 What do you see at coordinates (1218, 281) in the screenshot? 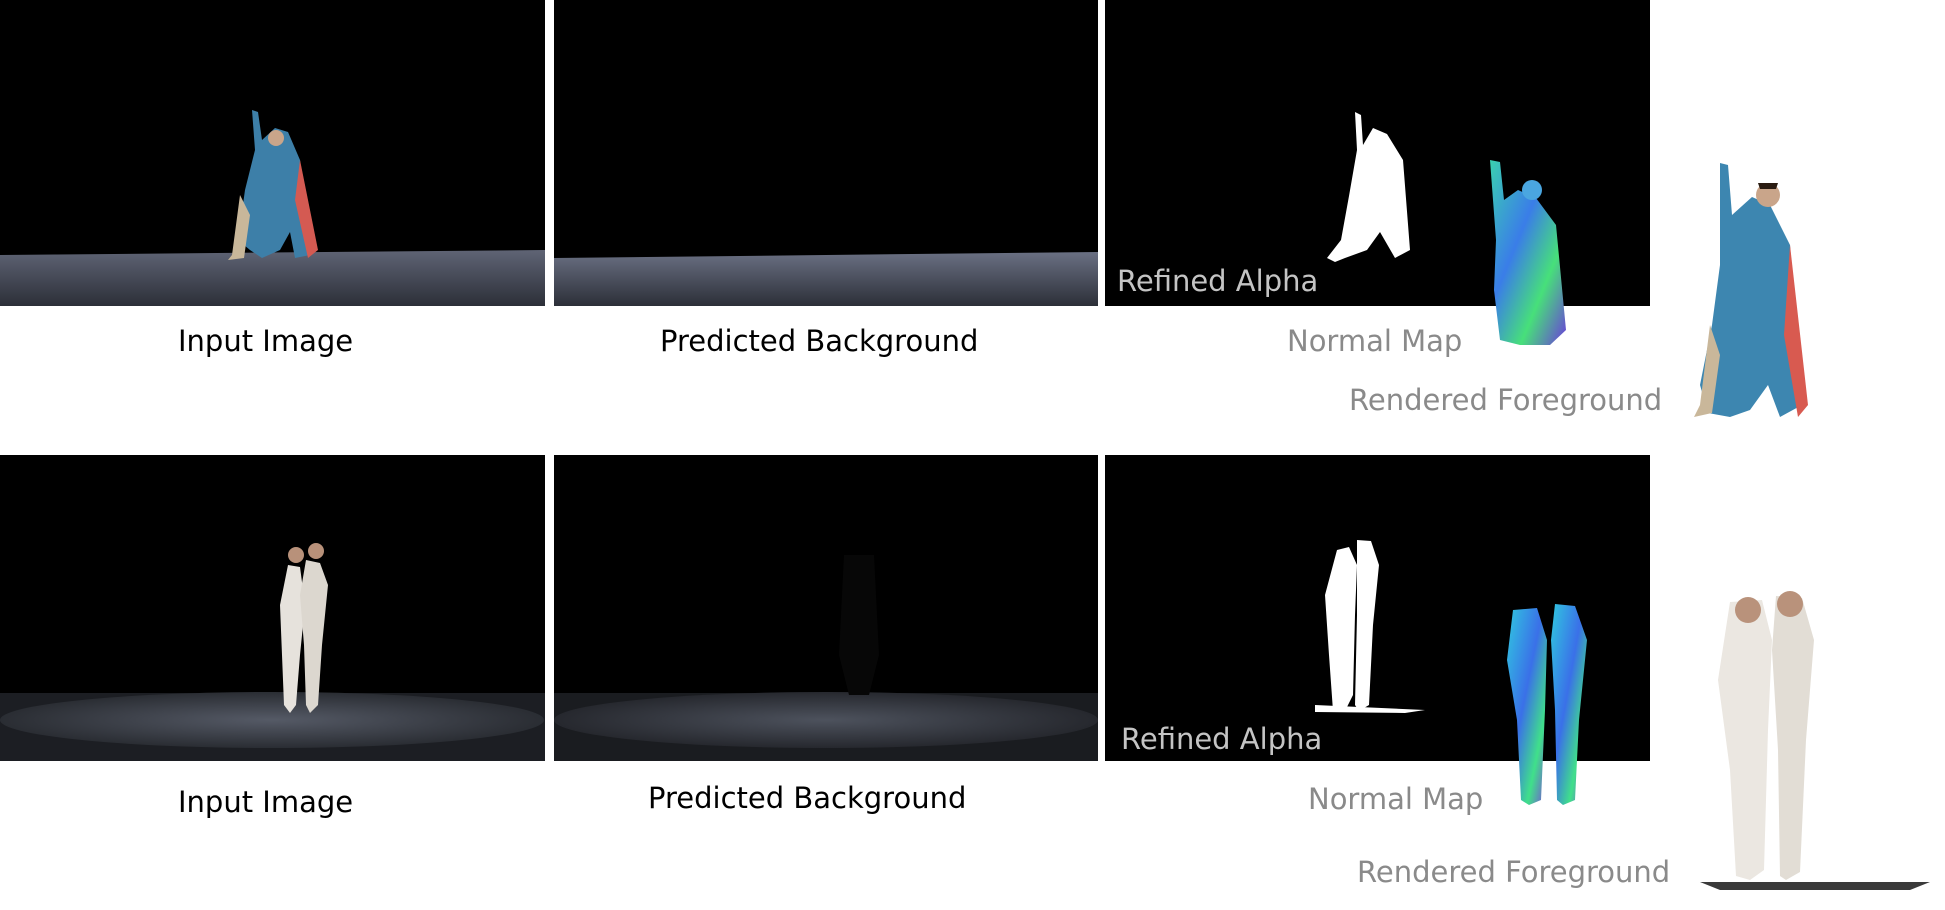
I see `row1-alpha-caption: Refined Alpha` at bounding box center [1218, 281].